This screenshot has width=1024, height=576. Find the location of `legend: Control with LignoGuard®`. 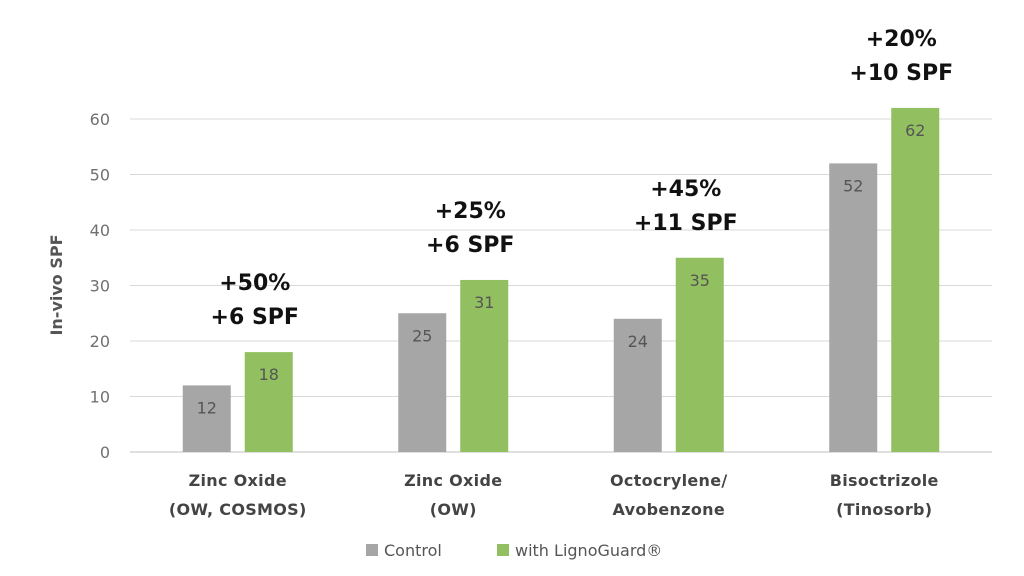

legend: Control with LignoGuard® is located at coordinates (514, 550).